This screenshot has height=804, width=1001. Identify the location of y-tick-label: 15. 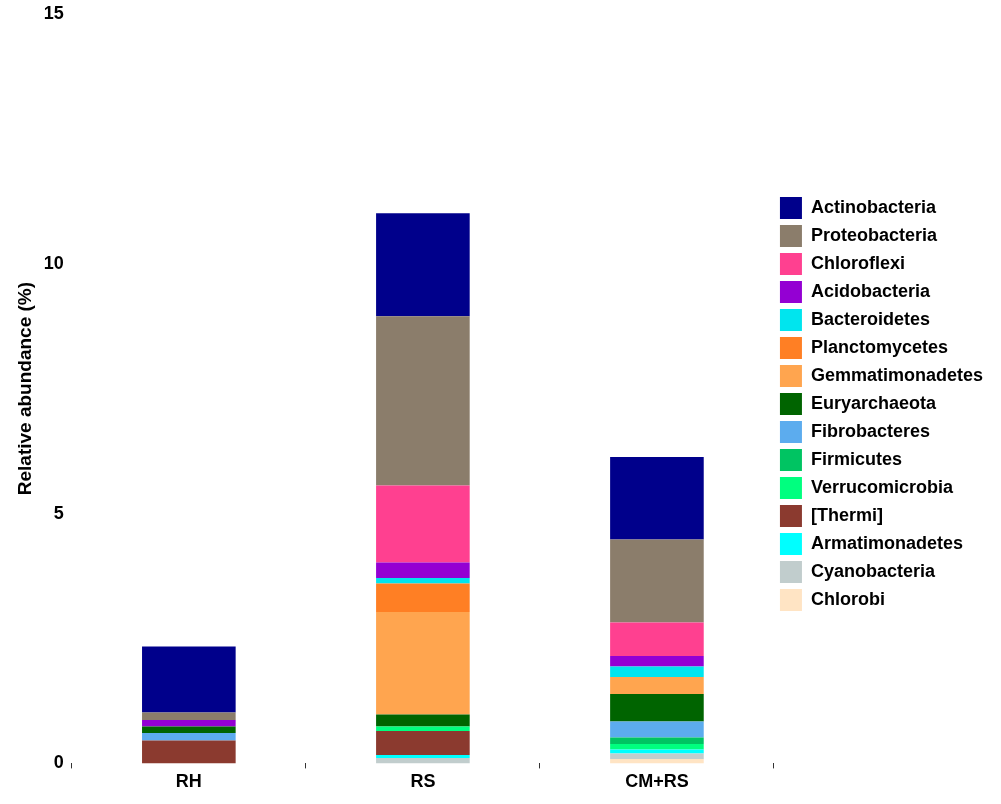
(53, 12).